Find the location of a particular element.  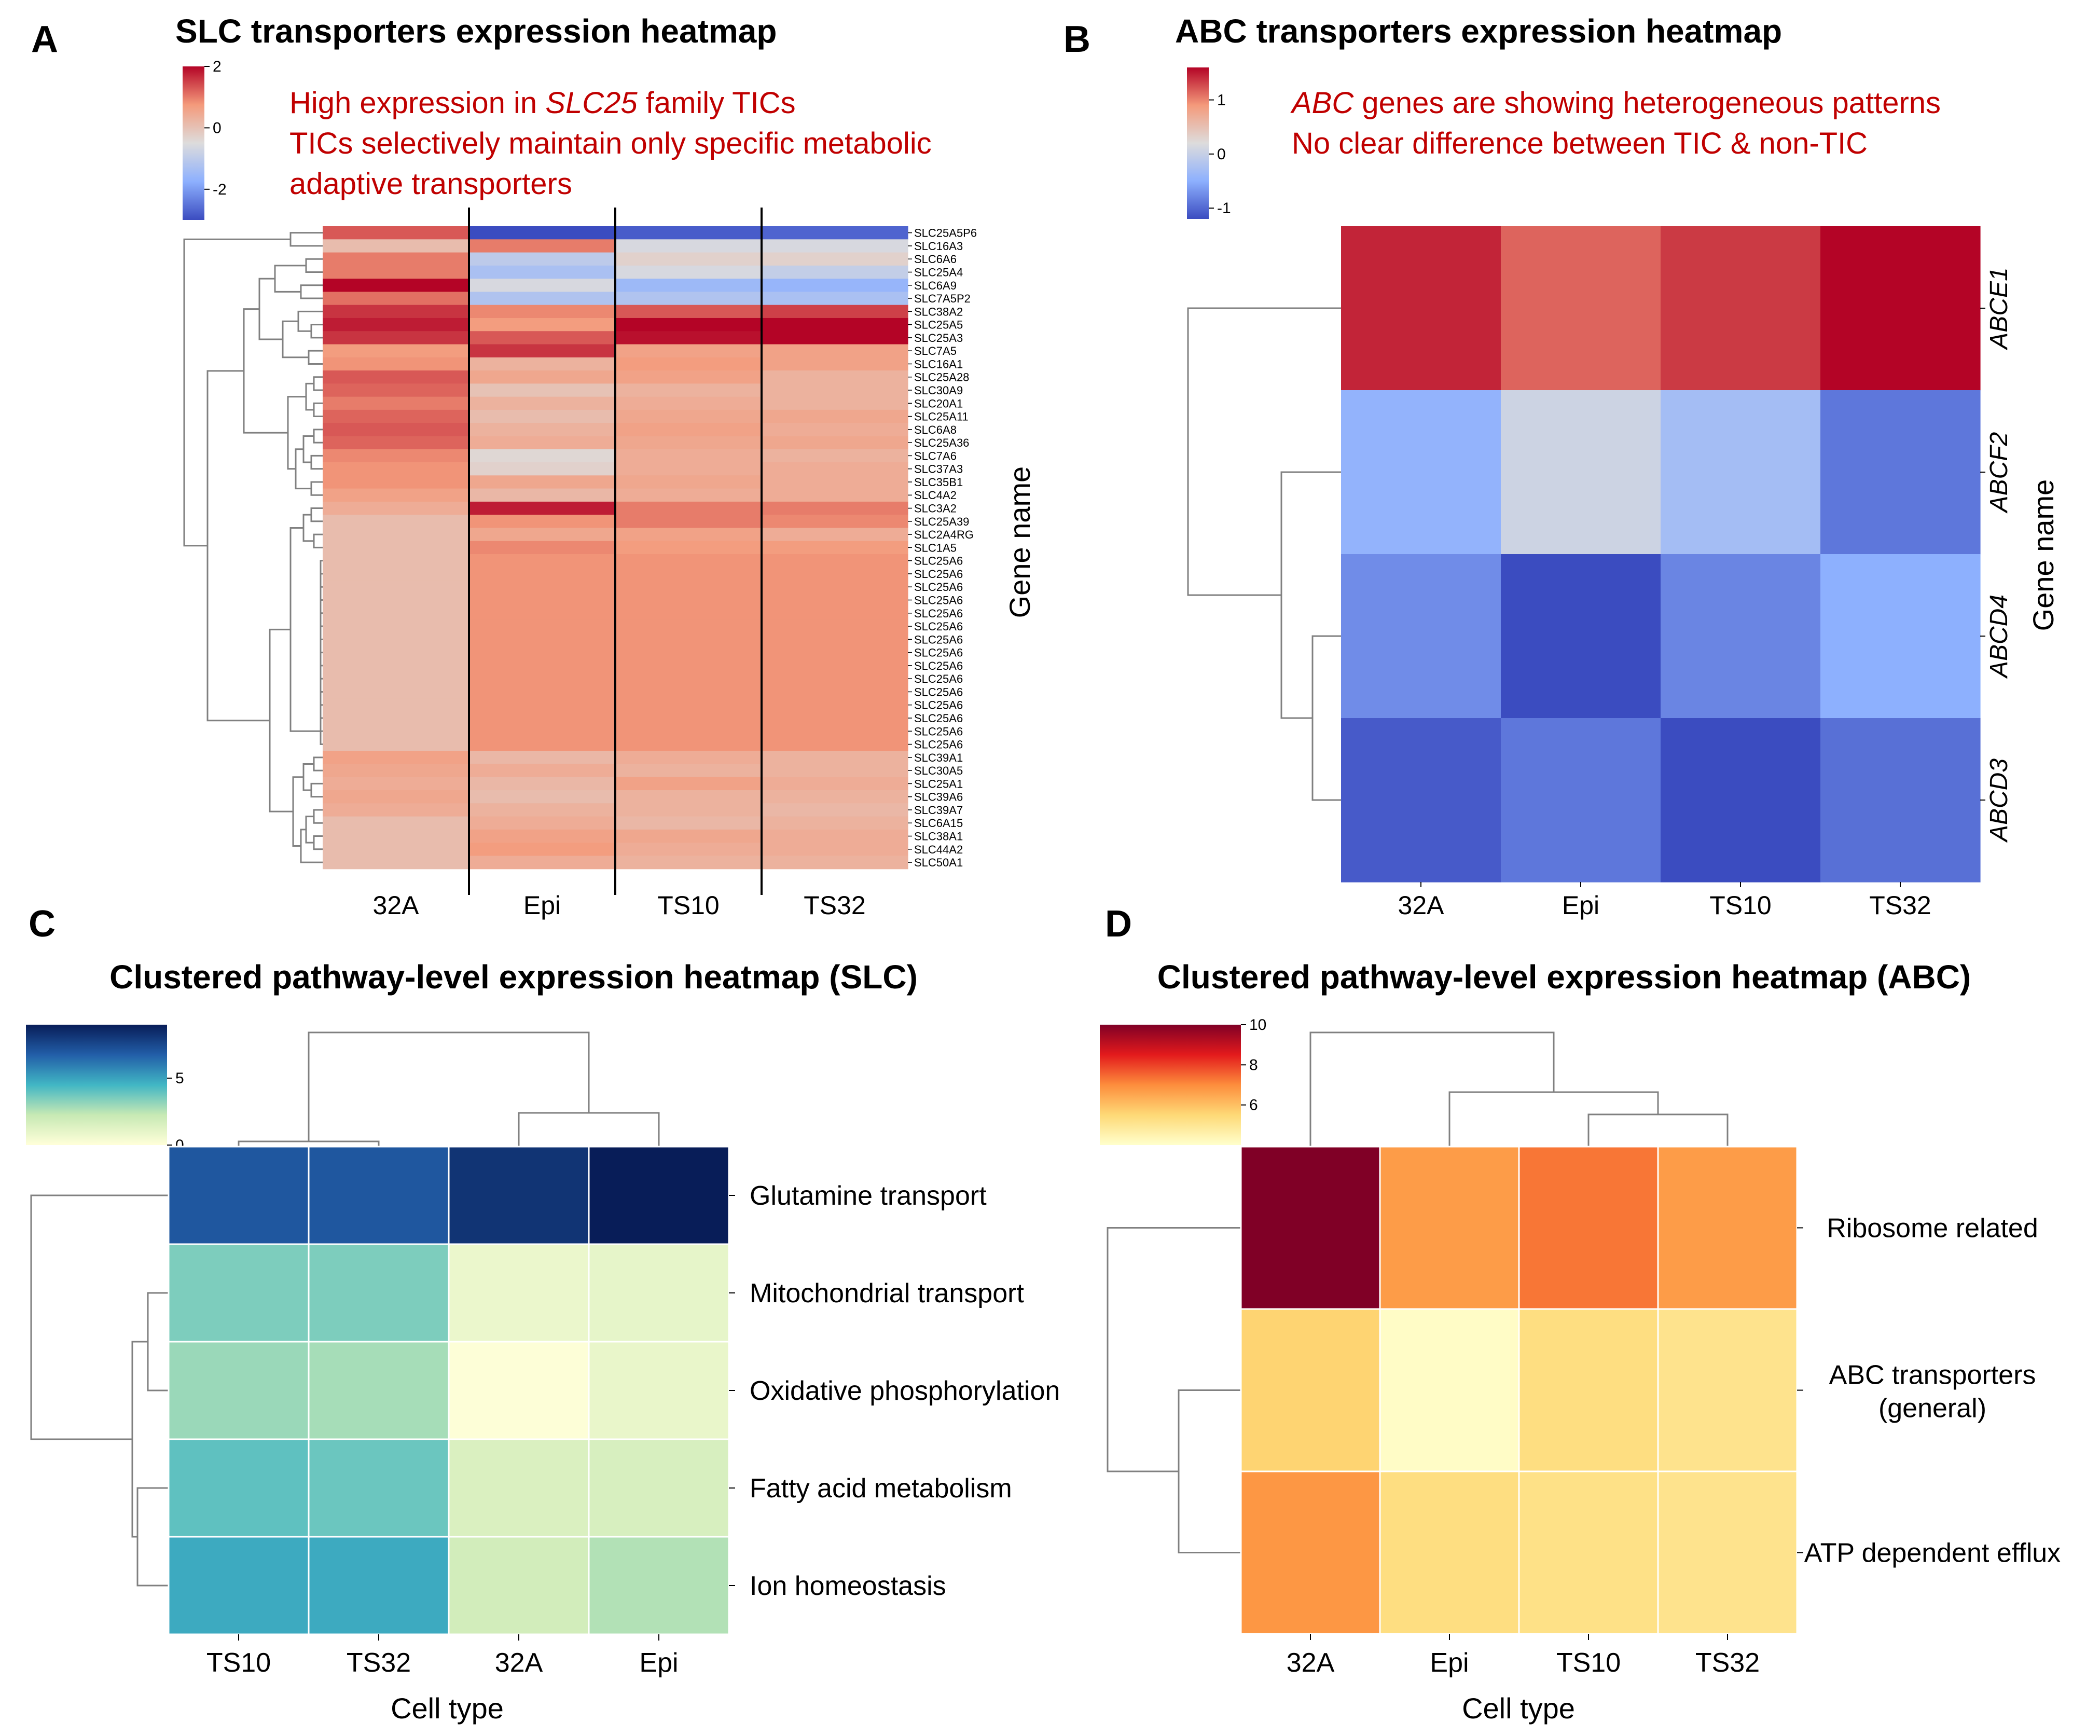

row-label: Fatty acid metabolism is located at coordinates (881, 1489).